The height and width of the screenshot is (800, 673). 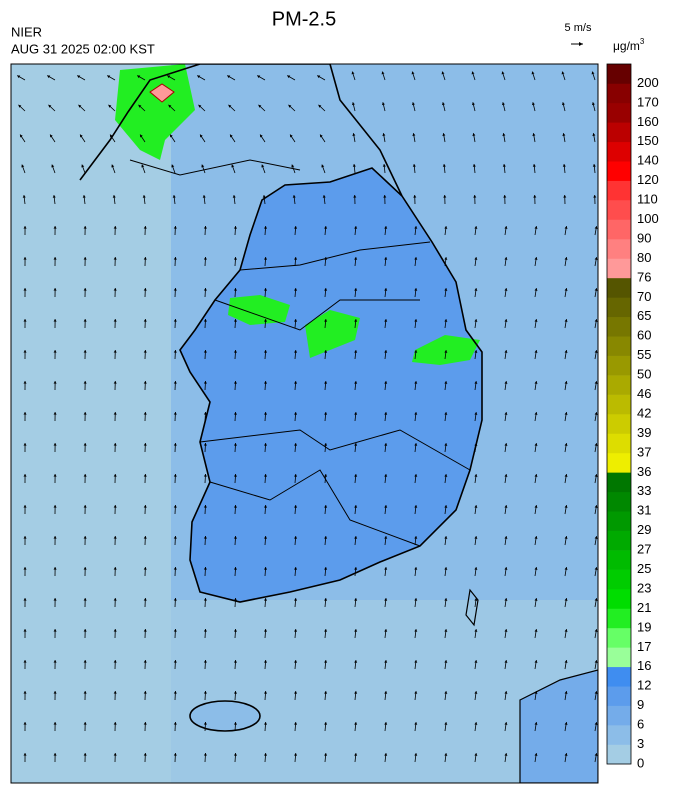 I want to click on colorbar-label: 70, so click(x=644, y=296).